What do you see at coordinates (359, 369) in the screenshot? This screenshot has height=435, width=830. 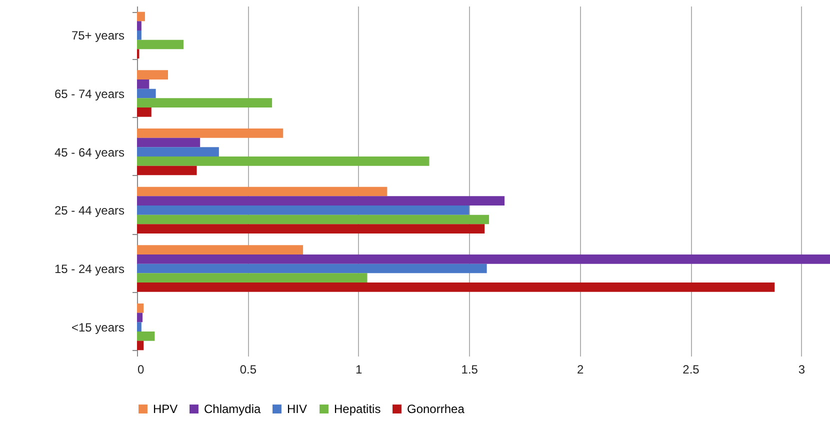 I see `x-tick-label: 1` at bounding box center [359, 369].